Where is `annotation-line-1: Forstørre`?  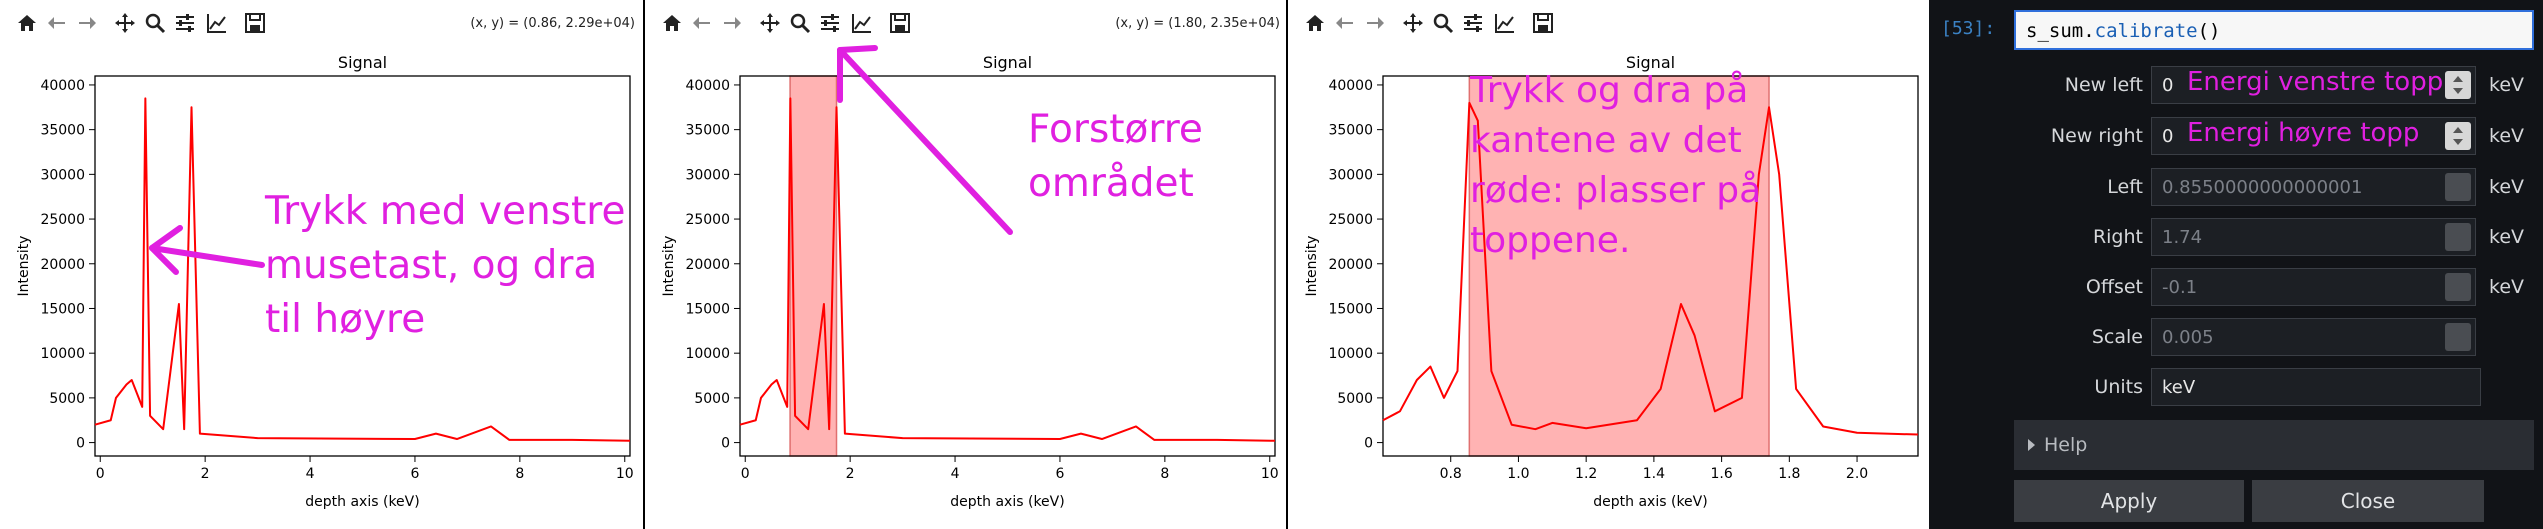
annotation-line-1: Forstørre is located at coordinates (1115, 129).